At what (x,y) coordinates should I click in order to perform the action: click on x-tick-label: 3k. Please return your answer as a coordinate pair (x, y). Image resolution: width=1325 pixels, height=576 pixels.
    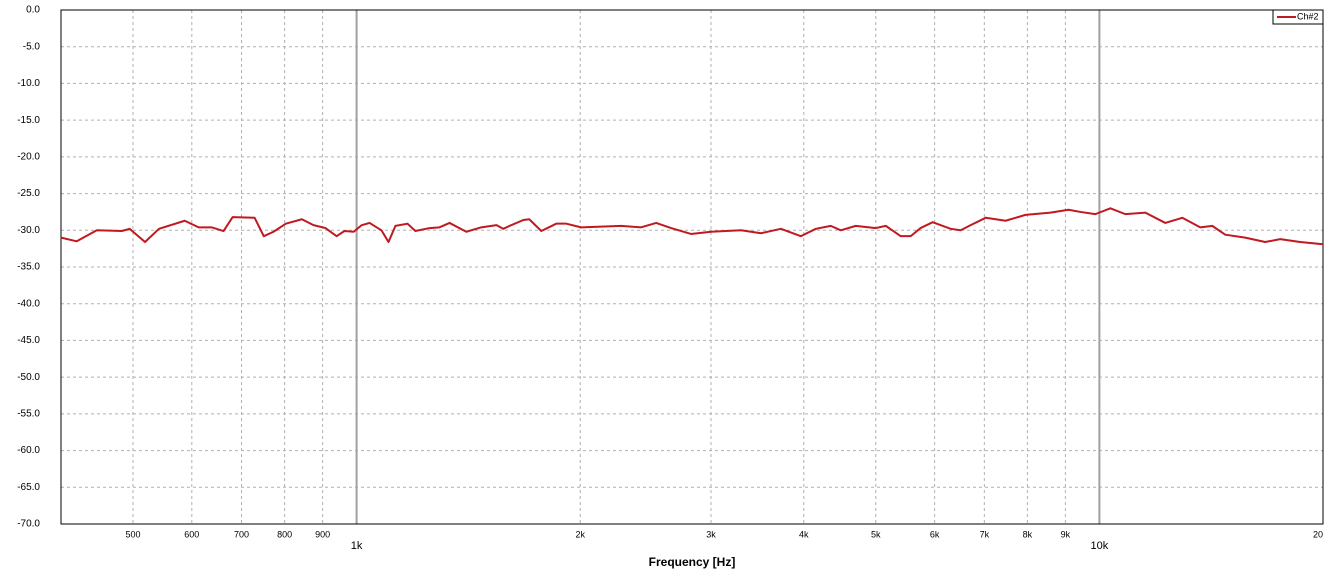
    Looking at the image, I should click on (711, 534).